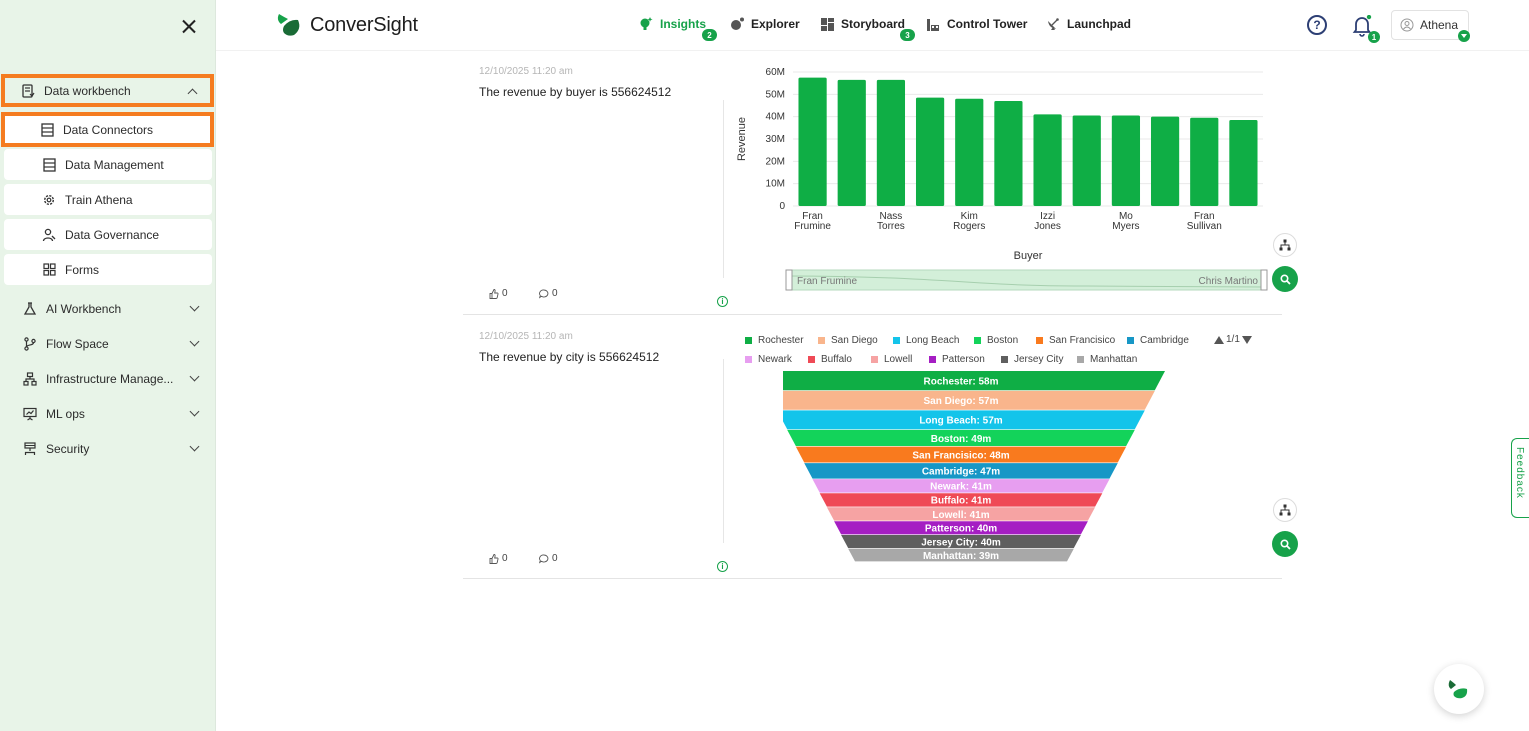 The height and width of the screenshot is (731, 1529). What do you see at coordinates (1114, 359) in the screenshot?
I see `legend-label: Manhattan` at bounding box center [1114, 359].